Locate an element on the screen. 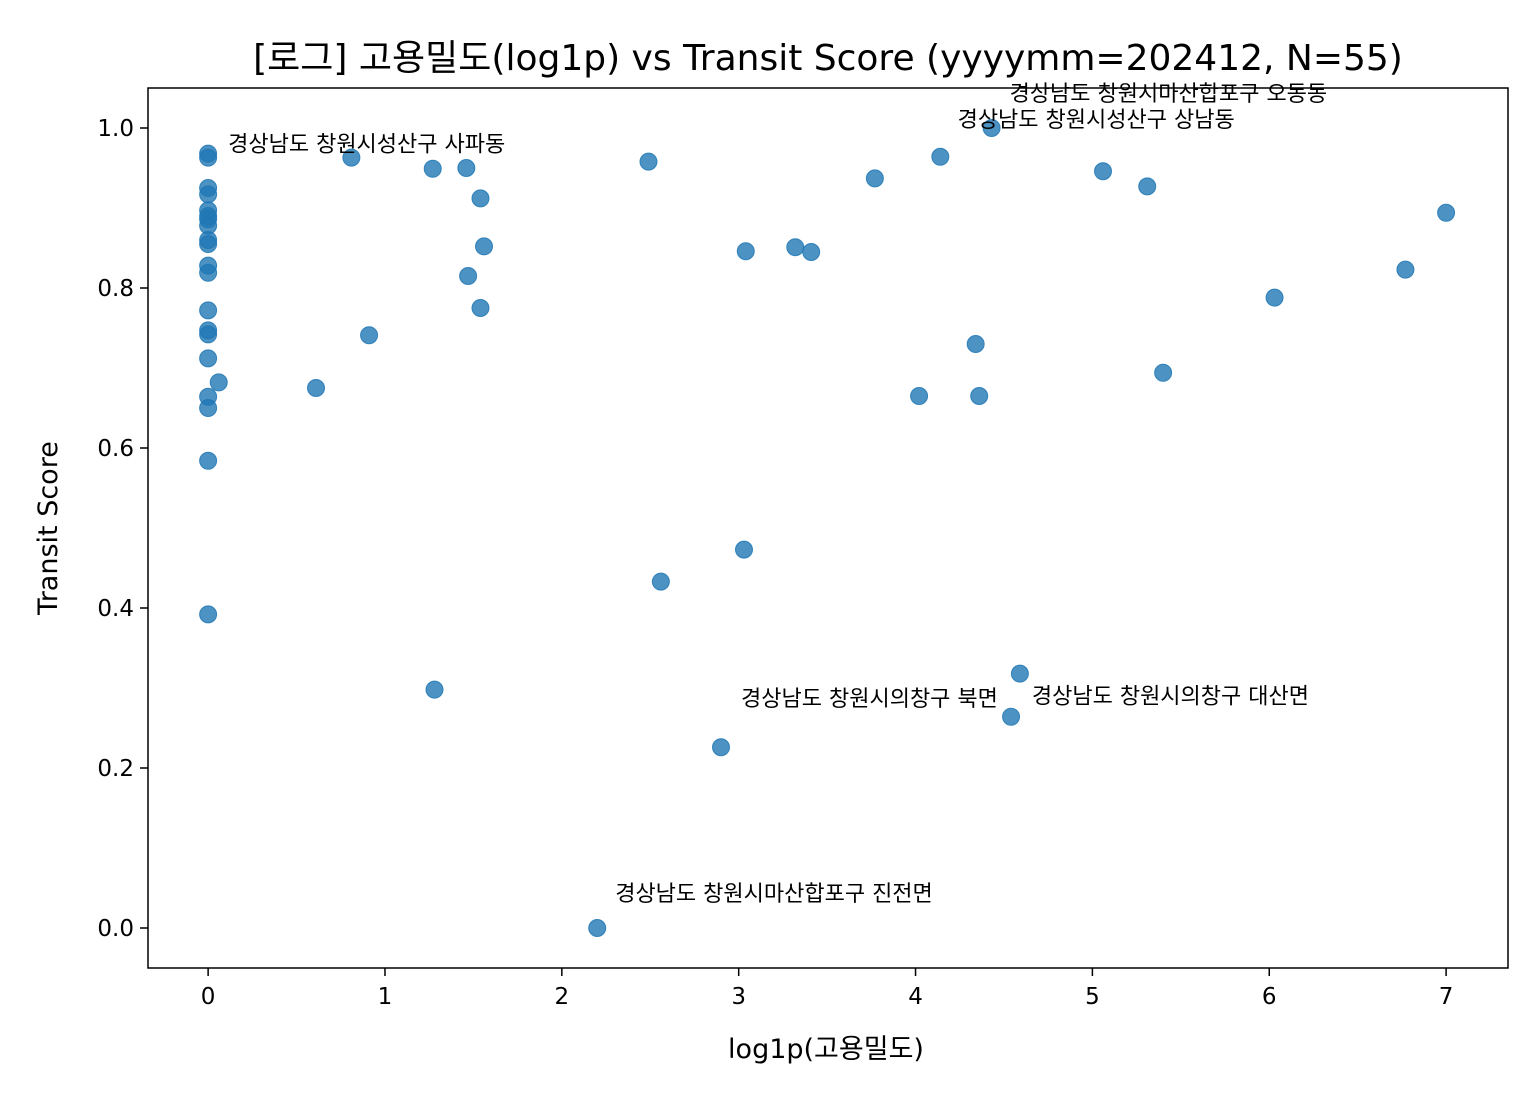 This screenshot has height=1100, width=1540. y-tick-label: 1.0 is located at coordinates (115, 129).